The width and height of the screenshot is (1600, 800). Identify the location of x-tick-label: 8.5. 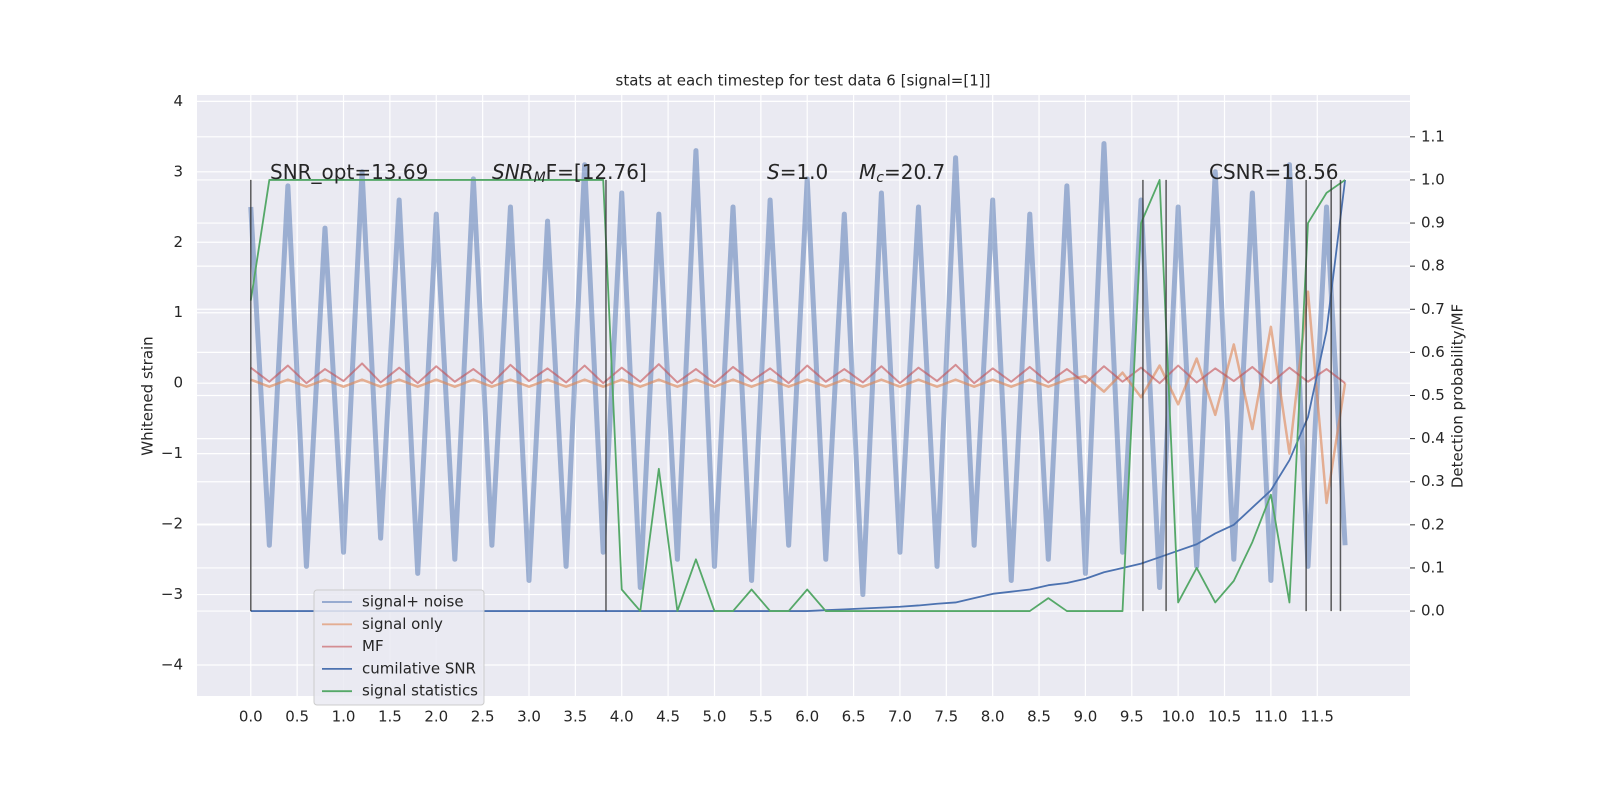
(1039, 717).